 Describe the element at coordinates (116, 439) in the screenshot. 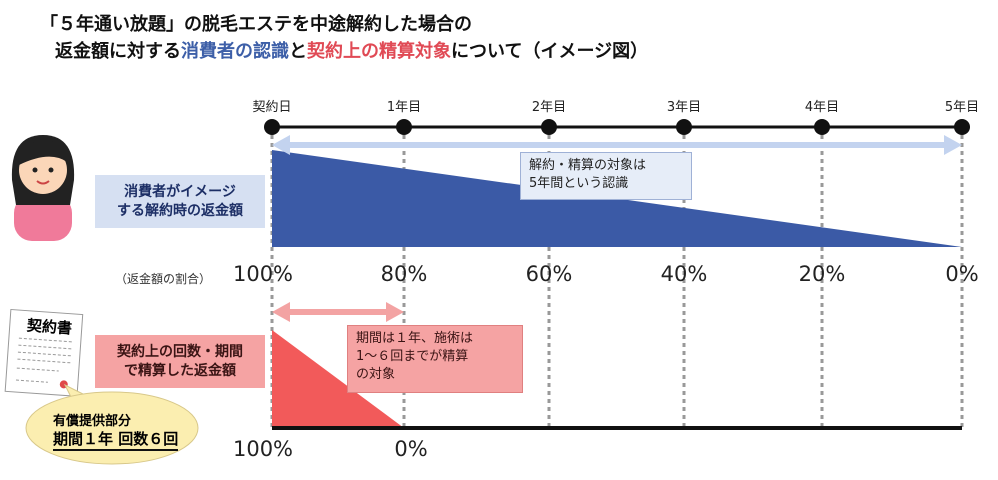

I see `bubble-line2: 期間１年 回数６回` at that location.